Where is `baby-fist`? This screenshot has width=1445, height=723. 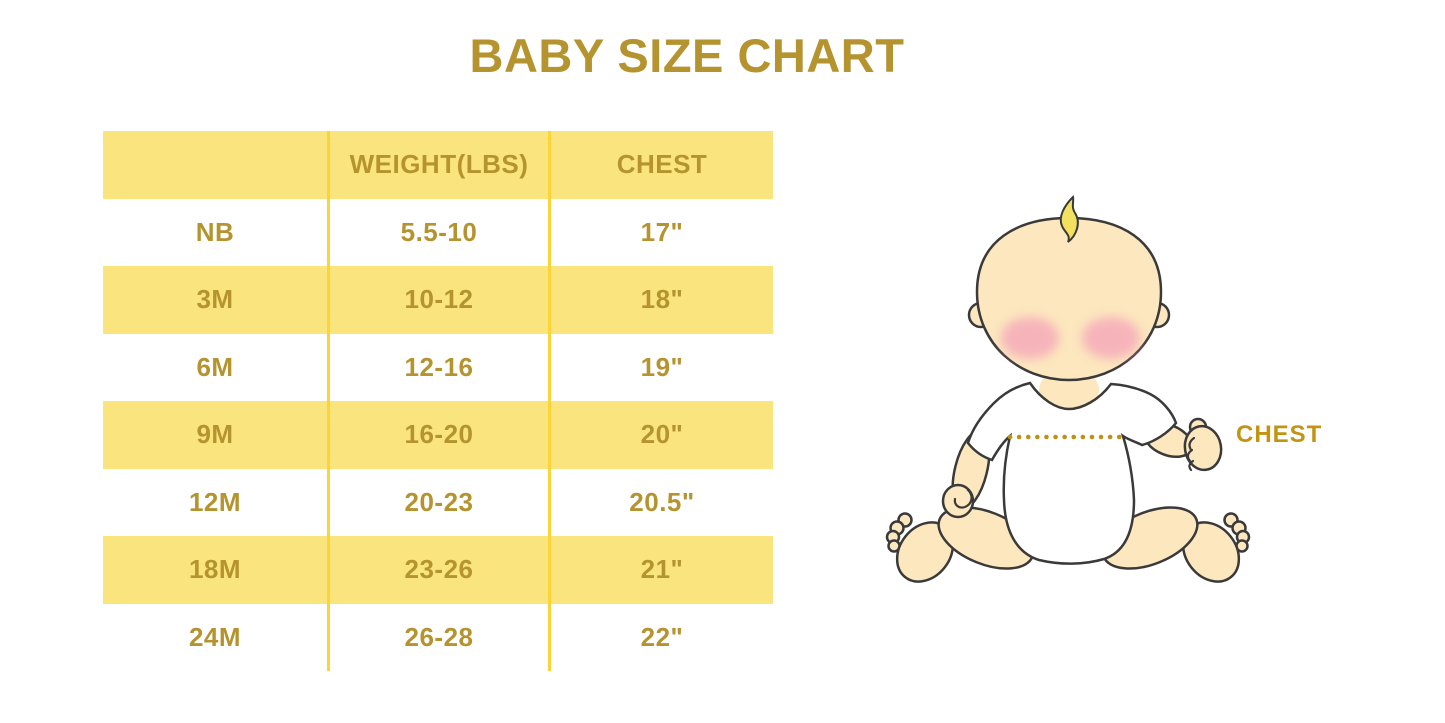
baby-fist is located at coordinates (1203, 448).